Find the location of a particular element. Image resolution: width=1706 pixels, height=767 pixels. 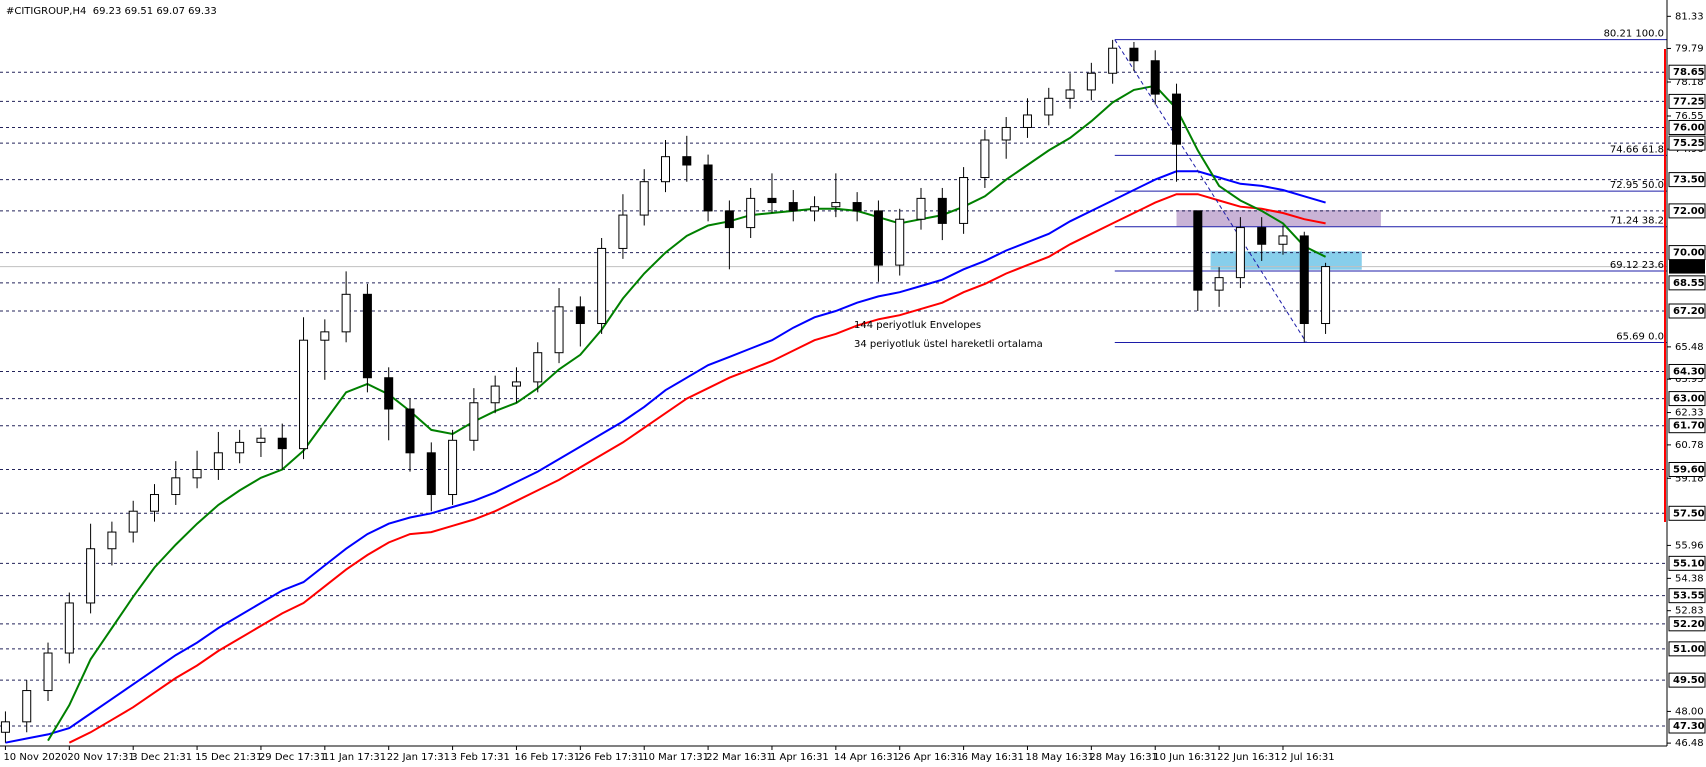

y-tick-label: 63.93 is located at coordinates (1689, 379).